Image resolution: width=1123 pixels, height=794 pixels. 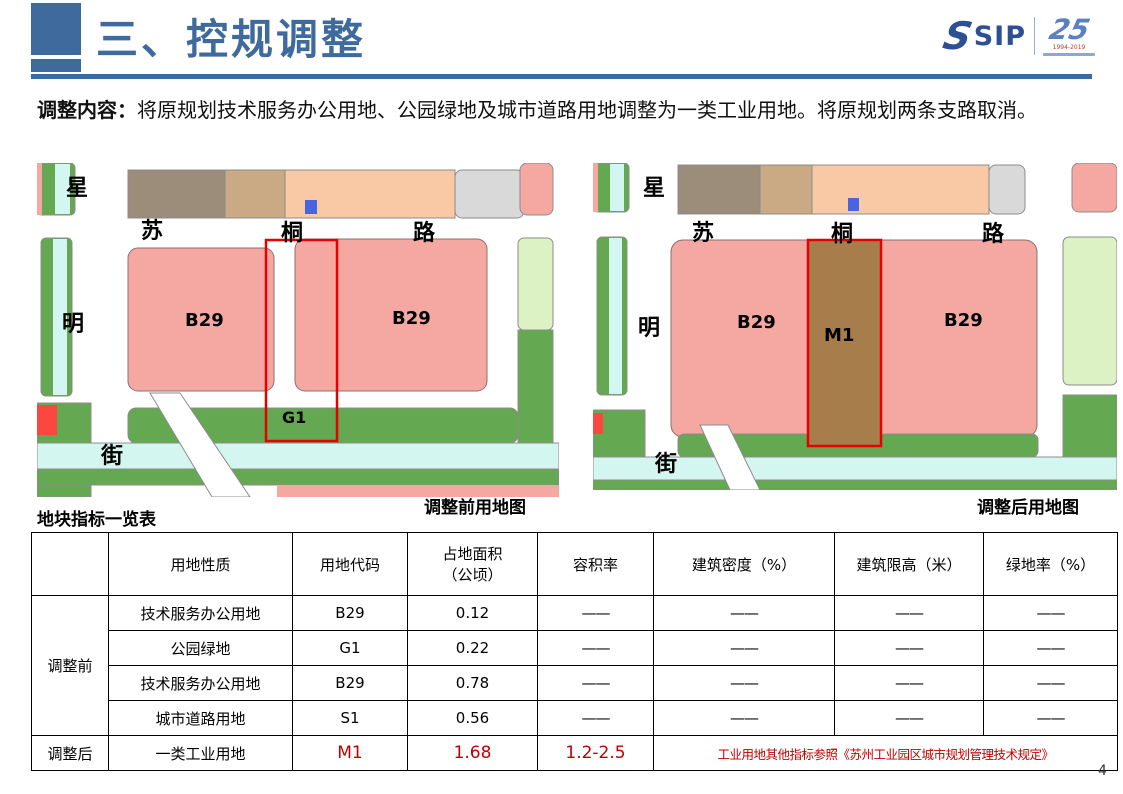 What do you see at coordinates (200, 718) in the screenshot?
I see `cell-use: 城市道路用地` at bounding box center [200, 718].